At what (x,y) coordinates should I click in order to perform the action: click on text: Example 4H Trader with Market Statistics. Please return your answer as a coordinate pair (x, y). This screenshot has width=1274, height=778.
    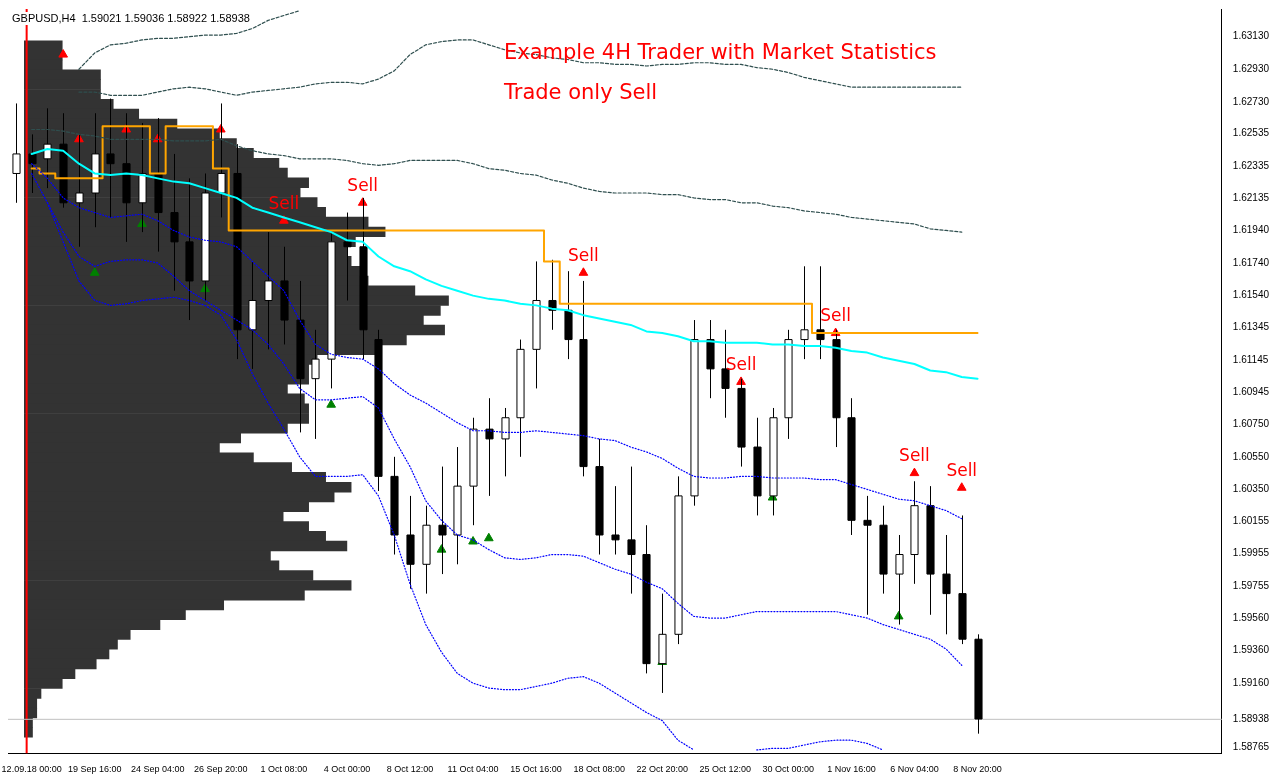
    Looking at the image, I should click on (720, 52).